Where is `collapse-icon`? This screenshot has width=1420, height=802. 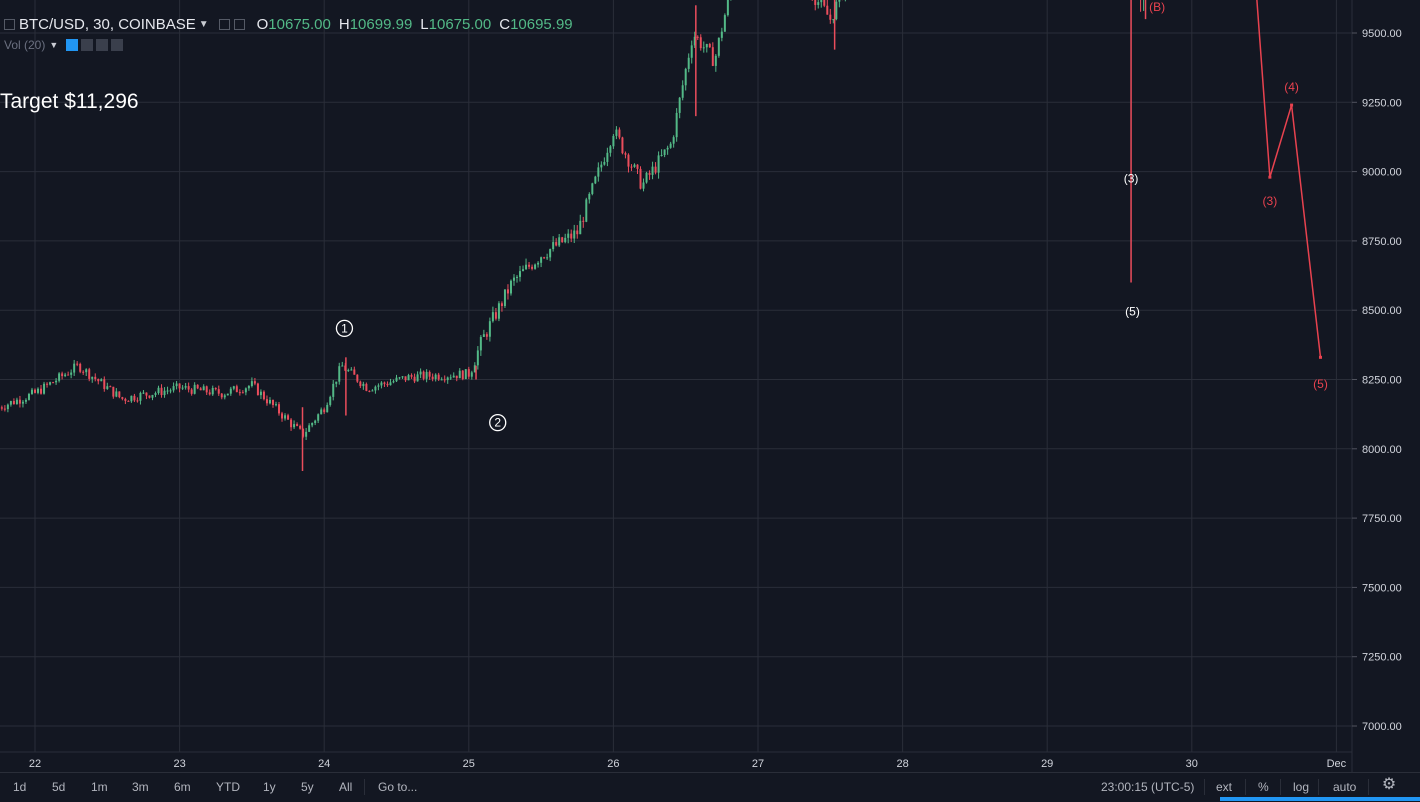 collapse-icon is located at coordinates (9, 24).